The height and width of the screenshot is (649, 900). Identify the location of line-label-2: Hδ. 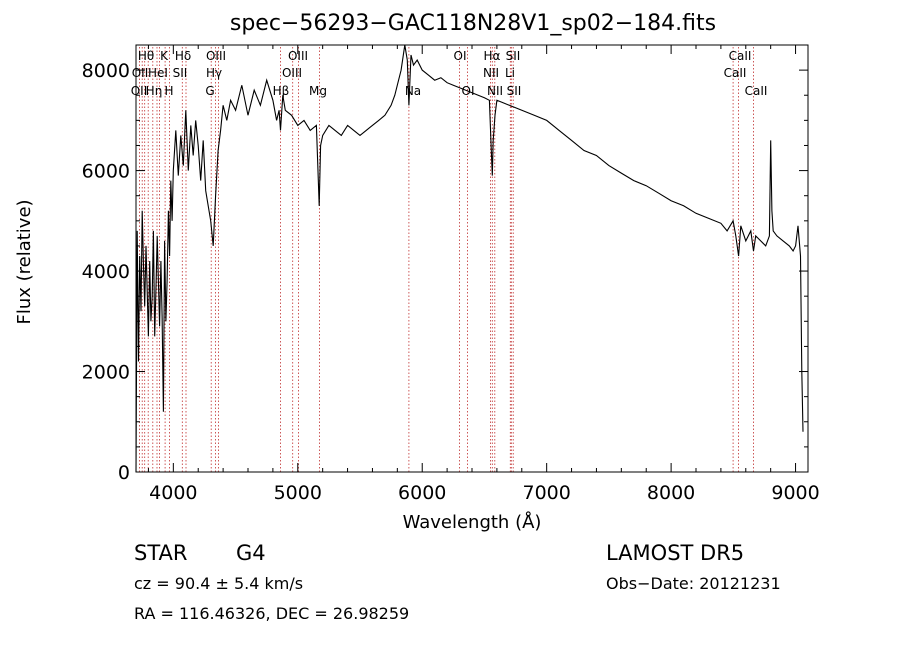
(183, 56).